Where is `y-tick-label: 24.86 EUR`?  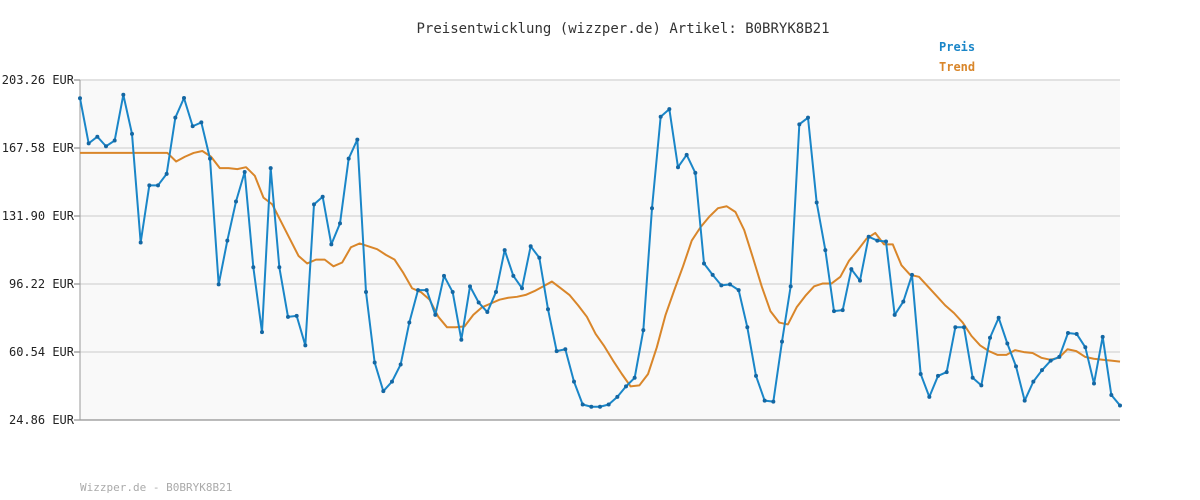
y-tick-label: 24.86 EUR is located at coordinates (42, 420).